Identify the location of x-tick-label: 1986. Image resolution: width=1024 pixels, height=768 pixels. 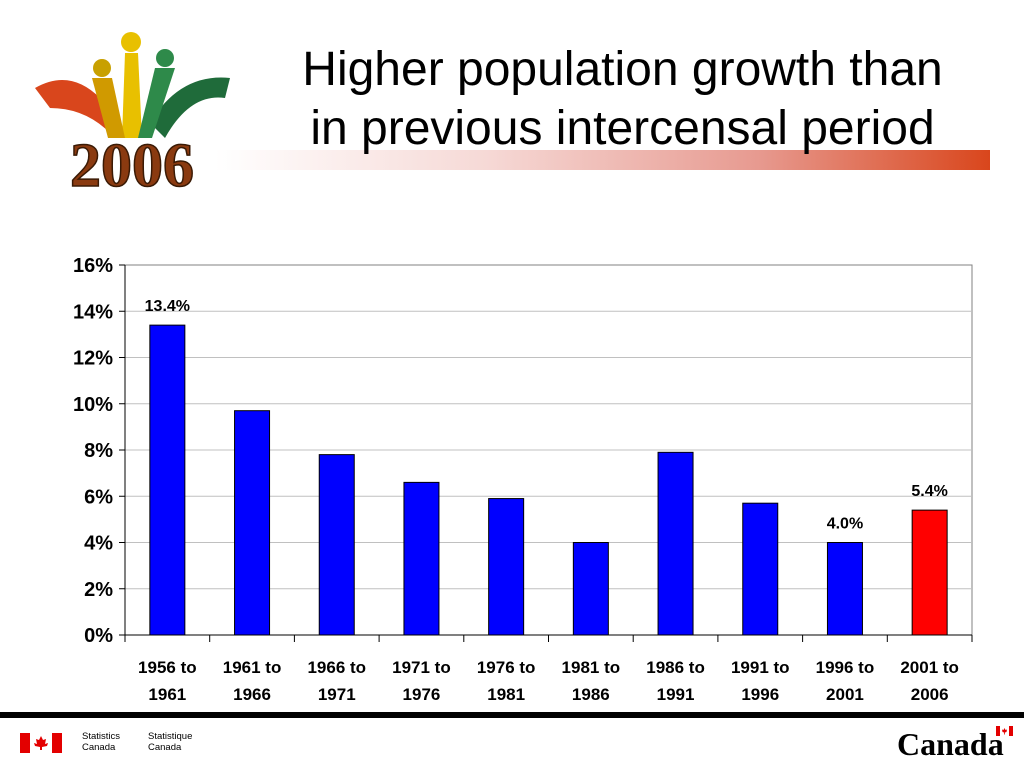
(591, 694).